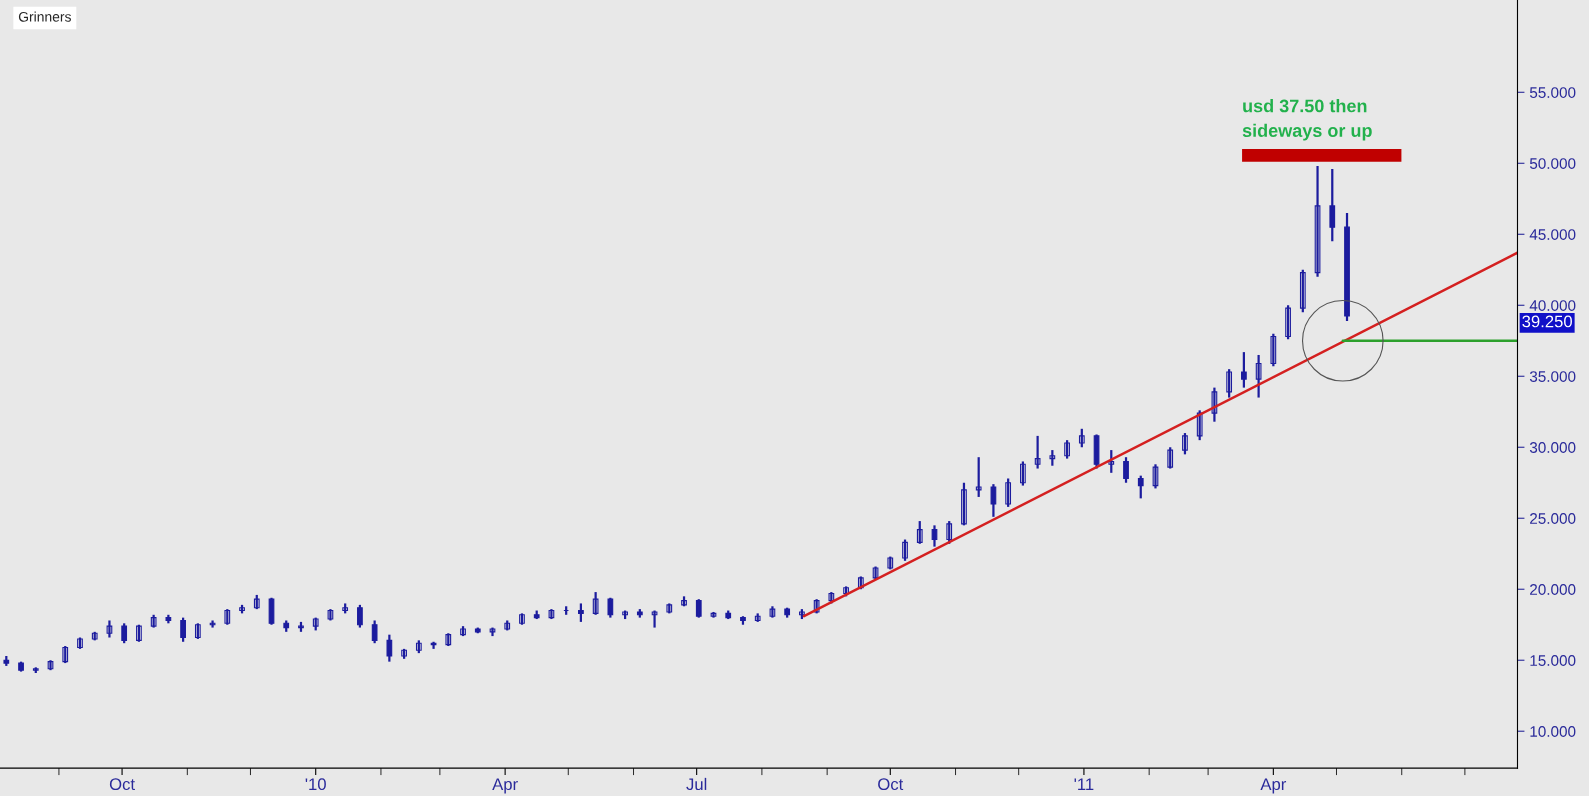 This screenshot has height=796, width=1589. I want to click on candlestick, so click(35, 670).